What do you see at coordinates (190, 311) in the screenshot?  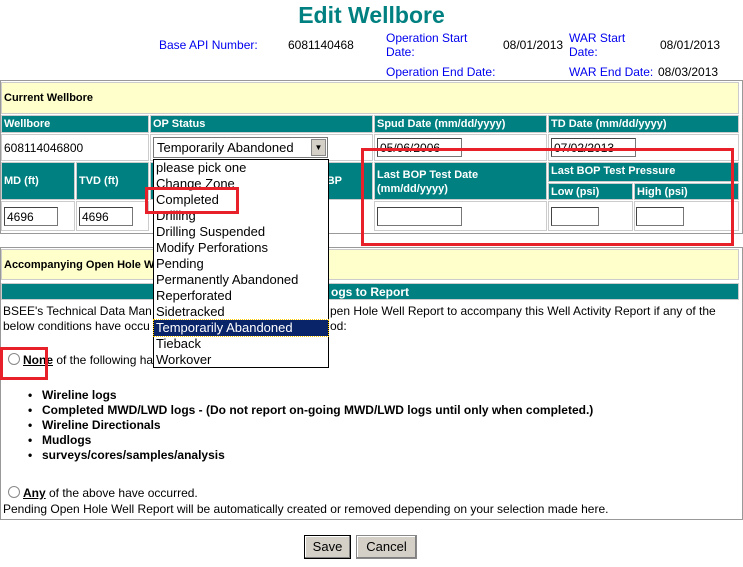 I see `option-sidetracked: Sidetracked` at bounding box center [190, 311].